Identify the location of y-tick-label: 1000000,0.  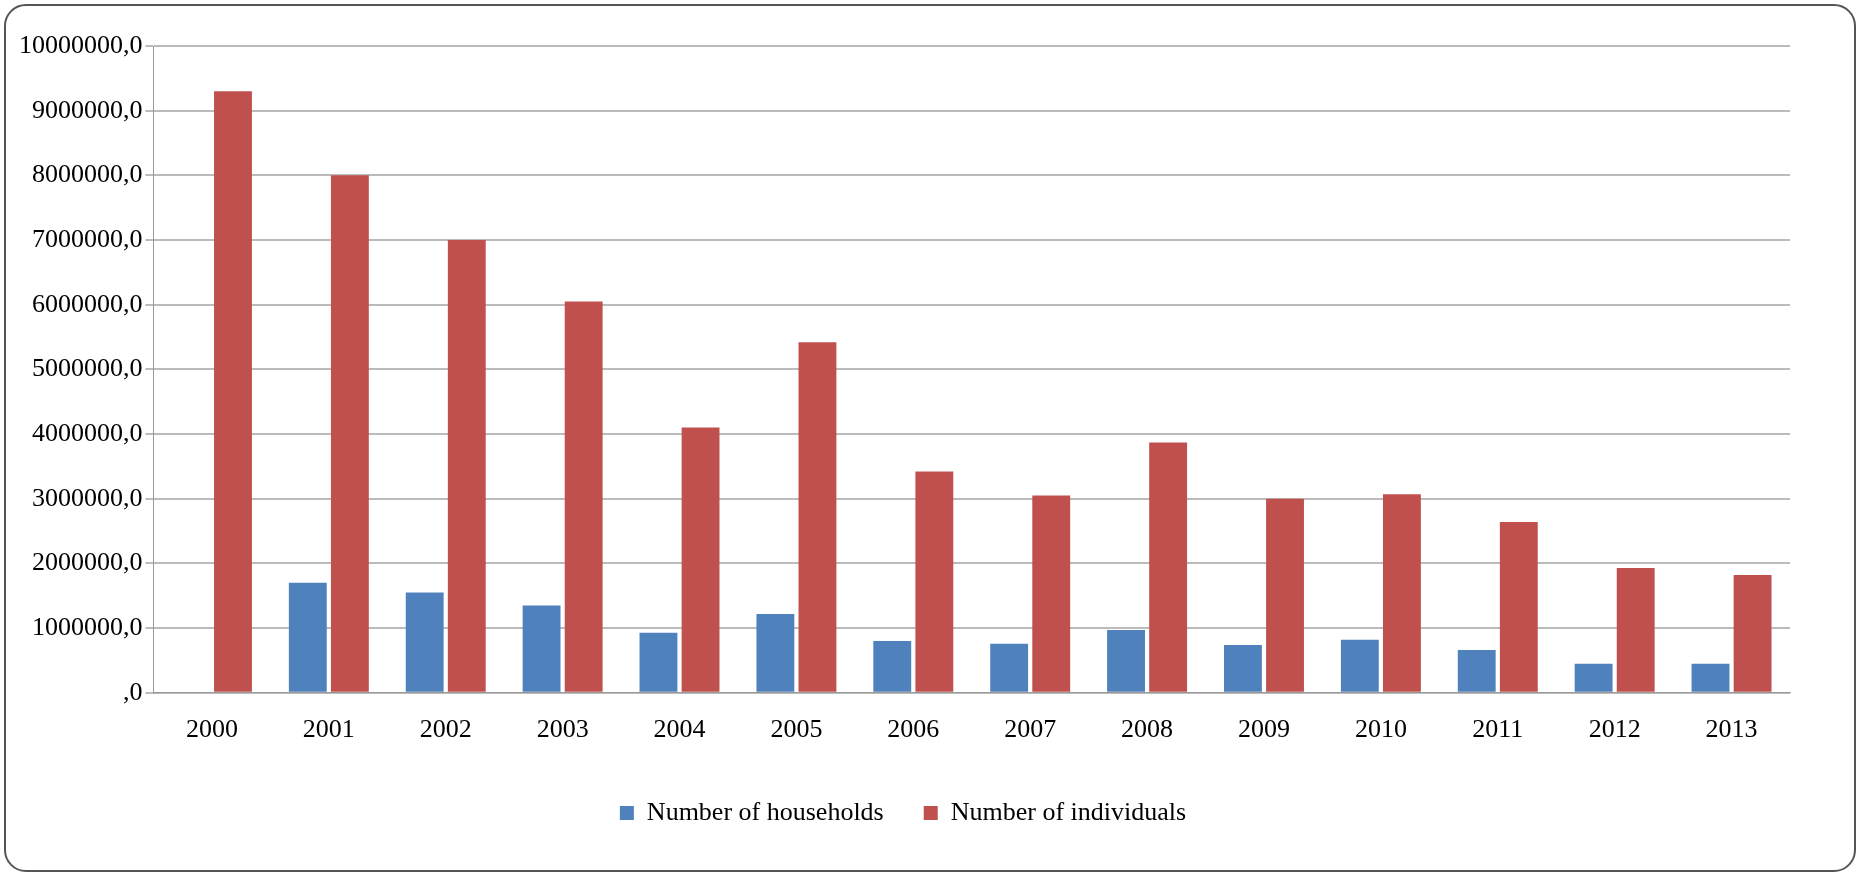
(87, 626).